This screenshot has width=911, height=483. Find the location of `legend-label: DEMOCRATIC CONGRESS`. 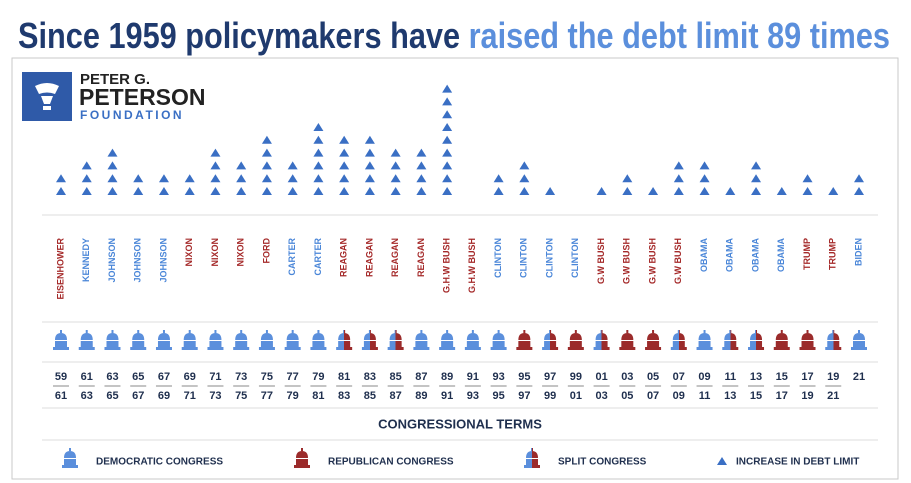

legend-label: DEMOCRATIC CONGRESS is located at coordinates (159, 462).